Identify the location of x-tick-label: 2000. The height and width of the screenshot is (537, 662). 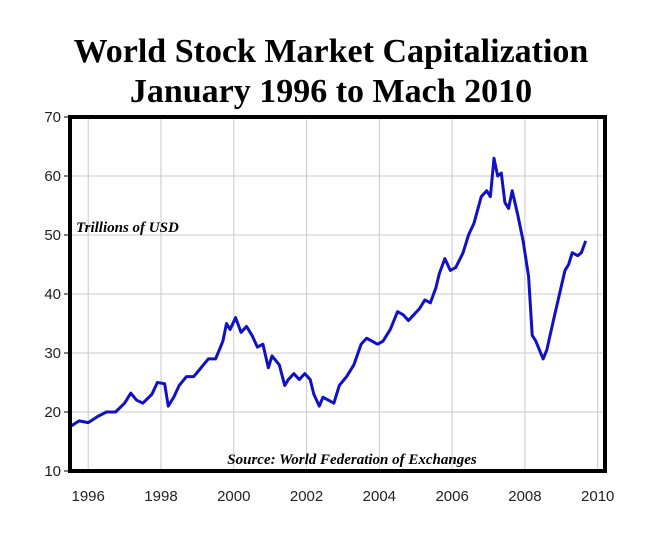
(233, 496).